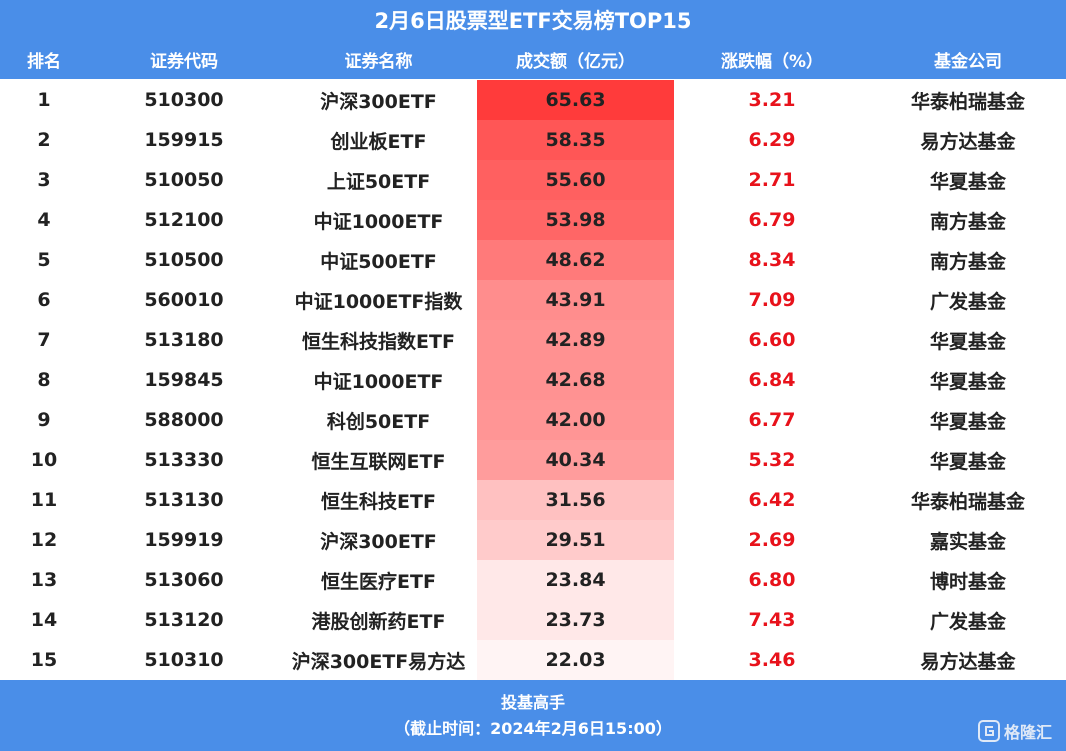 The image size is (1066, 751). I want to click on cell-name: 创业板ETF, so click(378, 141).